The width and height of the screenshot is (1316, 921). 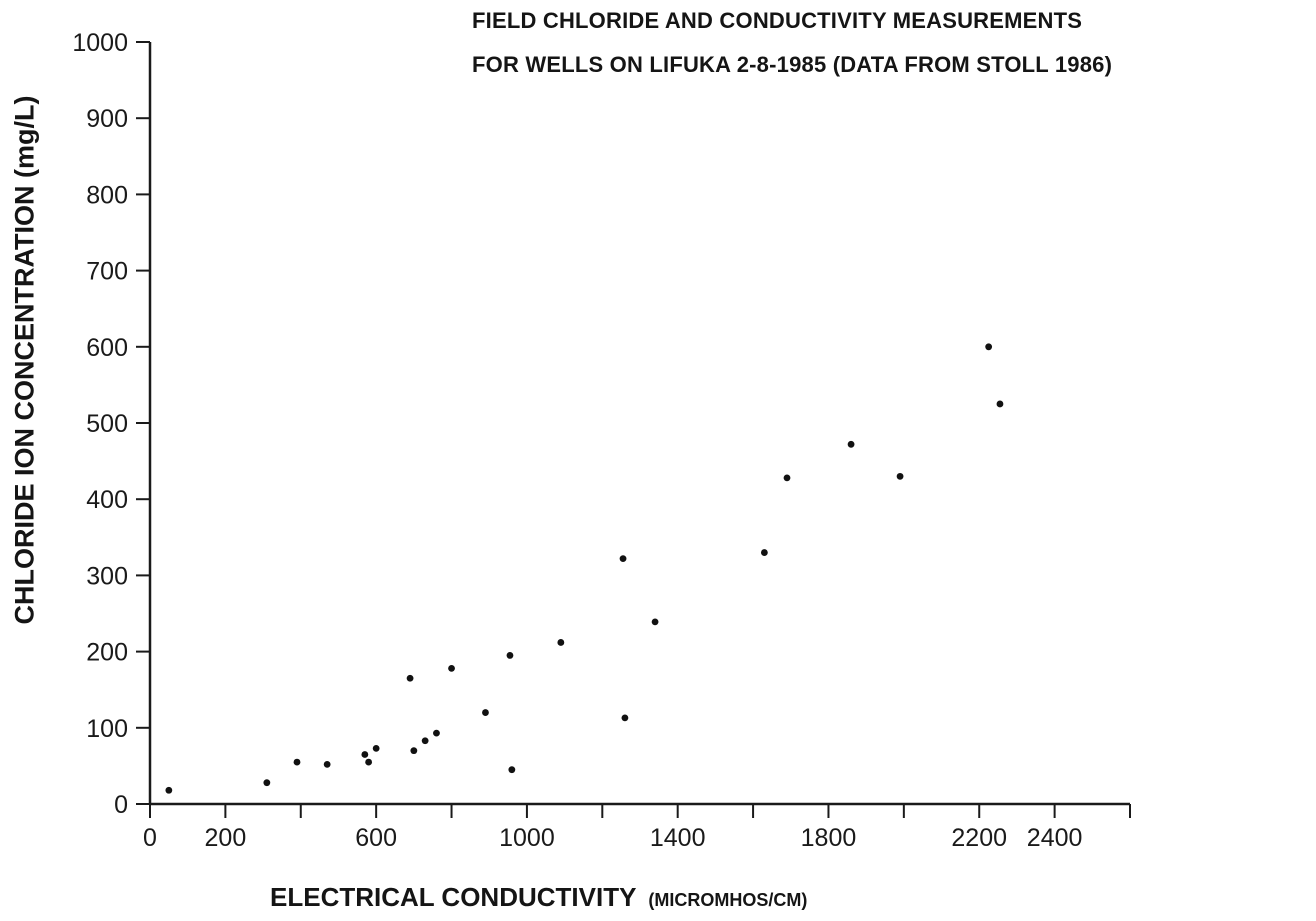 I want to click on x-axis-label-main: ELECTRICAL CONDUCTIVITY, so click(x=453, y=897).